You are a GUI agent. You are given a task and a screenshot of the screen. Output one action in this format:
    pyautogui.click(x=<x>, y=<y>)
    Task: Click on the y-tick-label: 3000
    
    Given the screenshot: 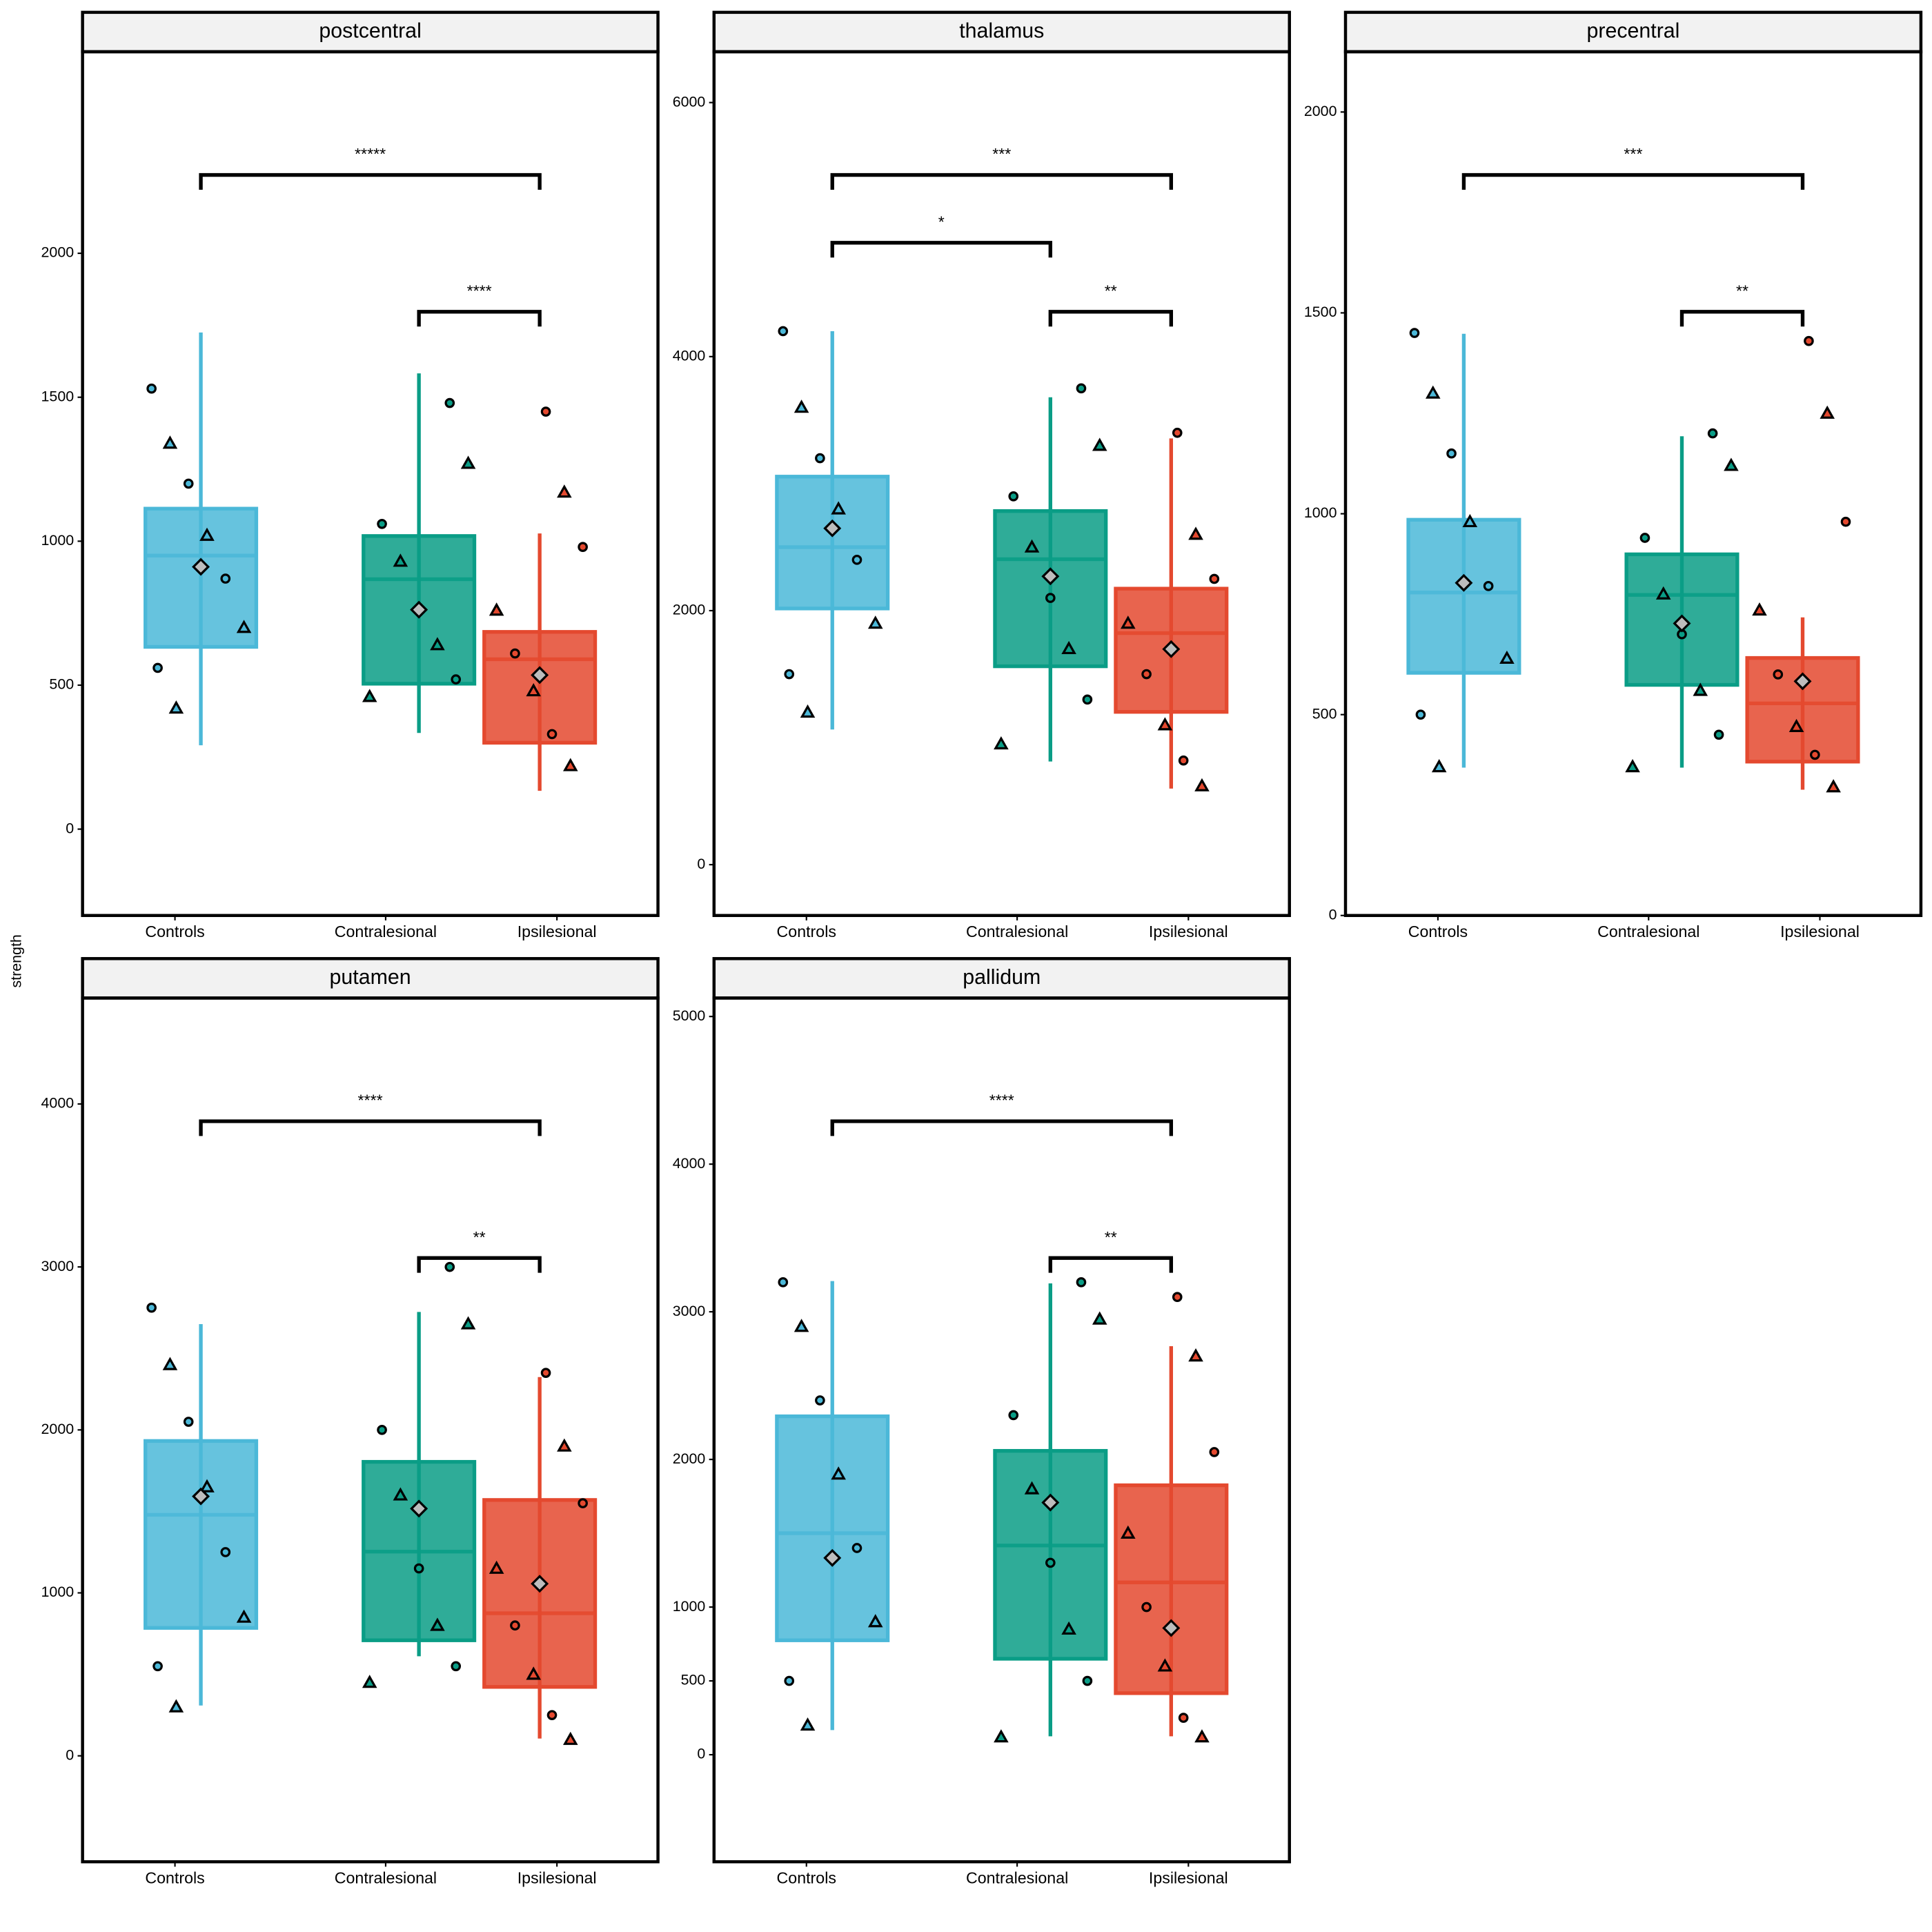 What is the action you would take?
    pyautogui.click(x=58, y=1266)
    